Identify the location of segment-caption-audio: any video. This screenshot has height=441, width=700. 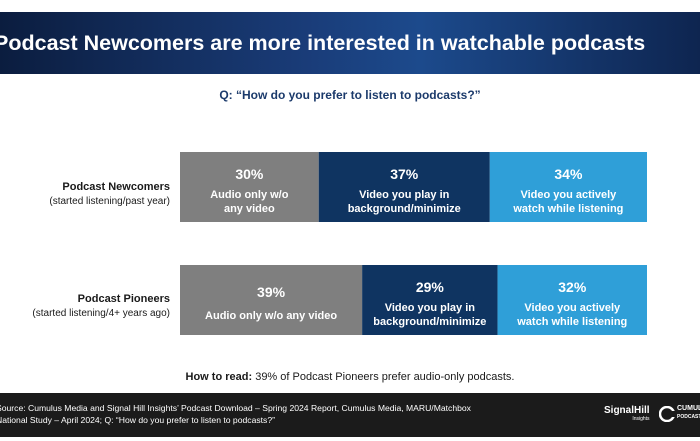
(249, 209).